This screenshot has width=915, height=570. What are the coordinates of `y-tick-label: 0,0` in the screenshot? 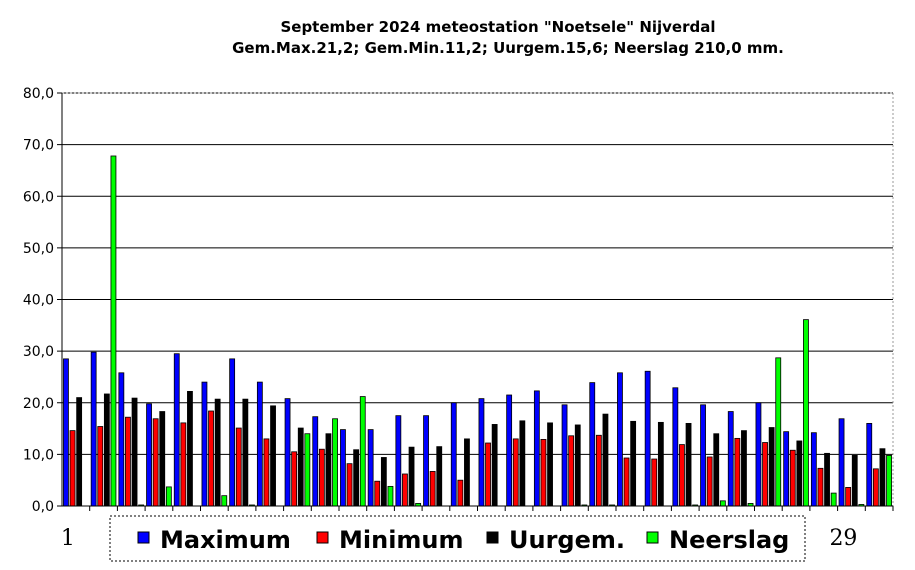 It's located at (43, 507).